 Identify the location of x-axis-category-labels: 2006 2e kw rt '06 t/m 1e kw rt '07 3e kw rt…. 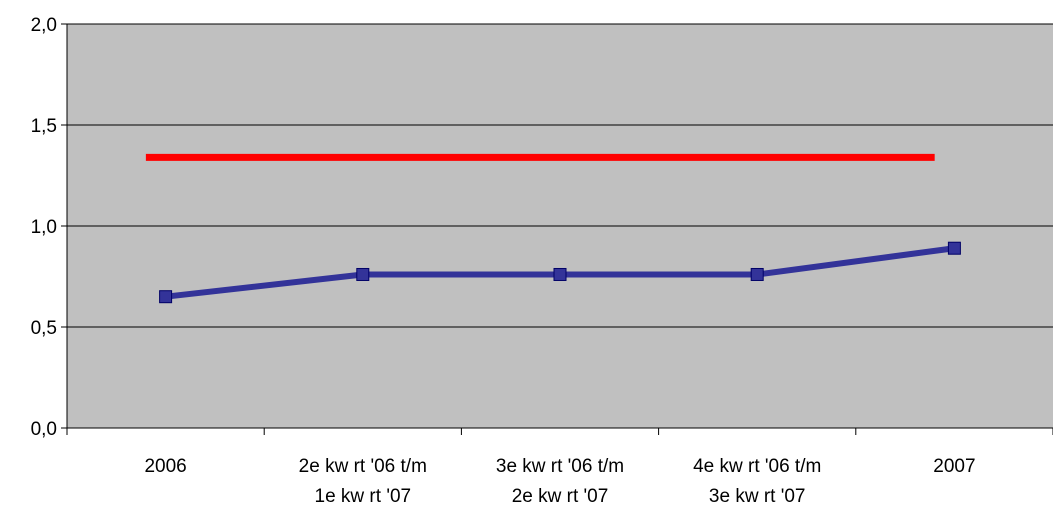
(559, 481).